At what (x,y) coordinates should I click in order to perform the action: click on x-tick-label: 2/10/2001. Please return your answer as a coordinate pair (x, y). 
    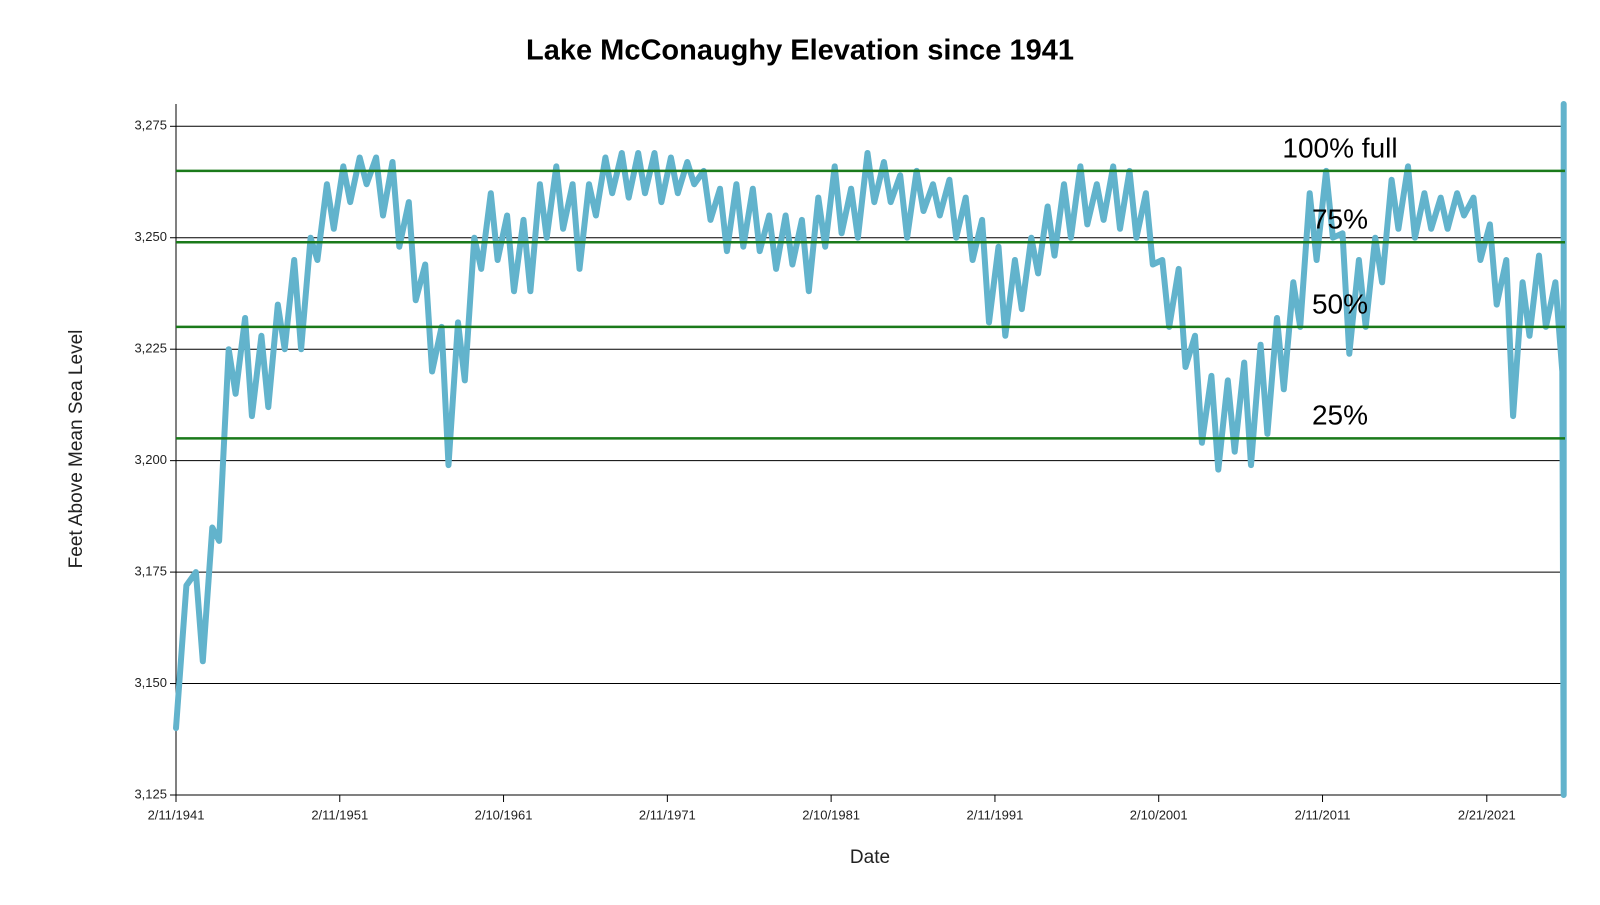
    Looking at the image, I should click on (1159, 814).